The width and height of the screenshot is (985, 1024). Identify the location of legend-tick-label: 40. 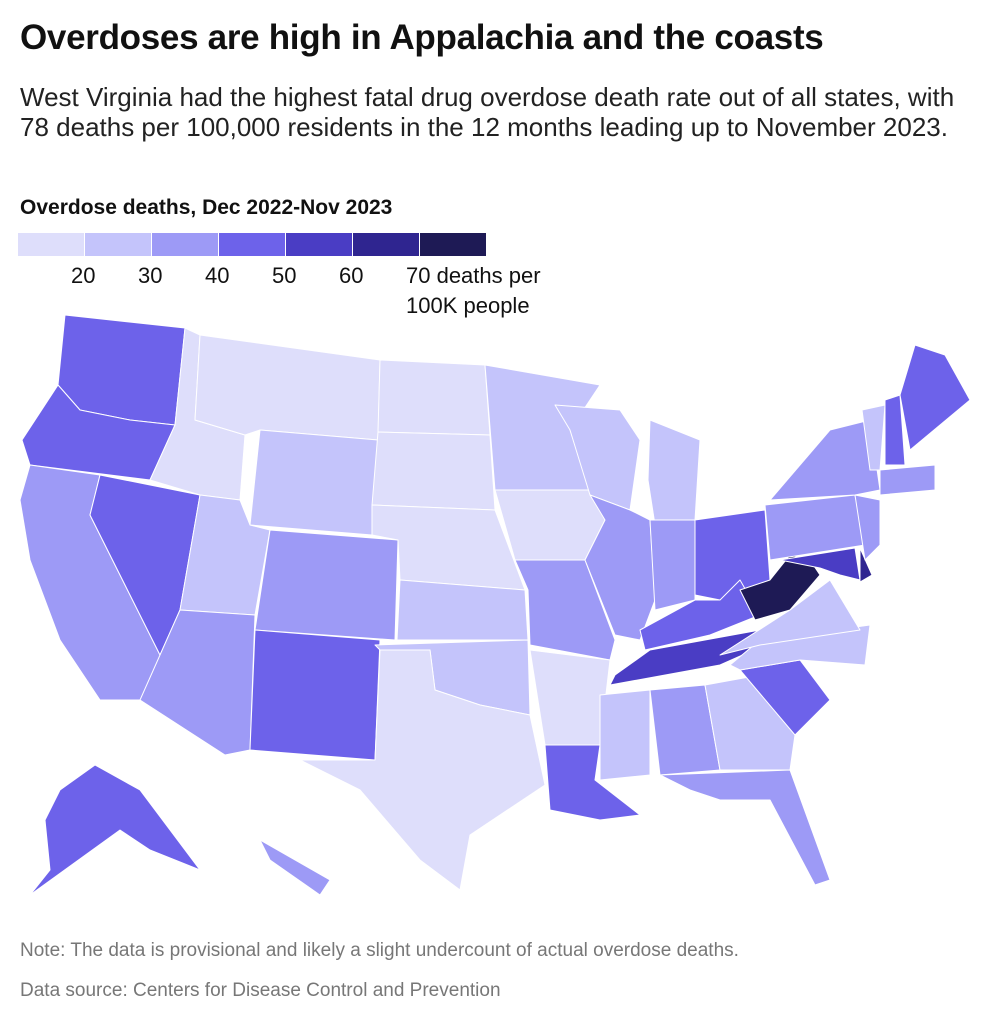
(217, 275).